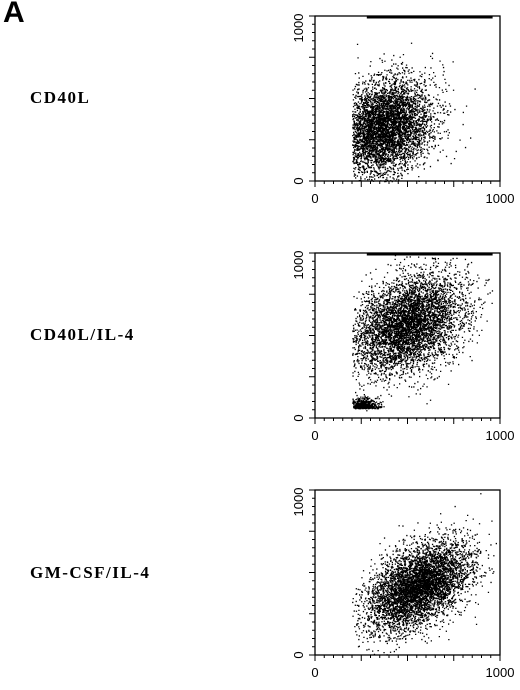  I want to click on row-label-cd40l-il4: CD40L/IL-4, so click(82, 334).